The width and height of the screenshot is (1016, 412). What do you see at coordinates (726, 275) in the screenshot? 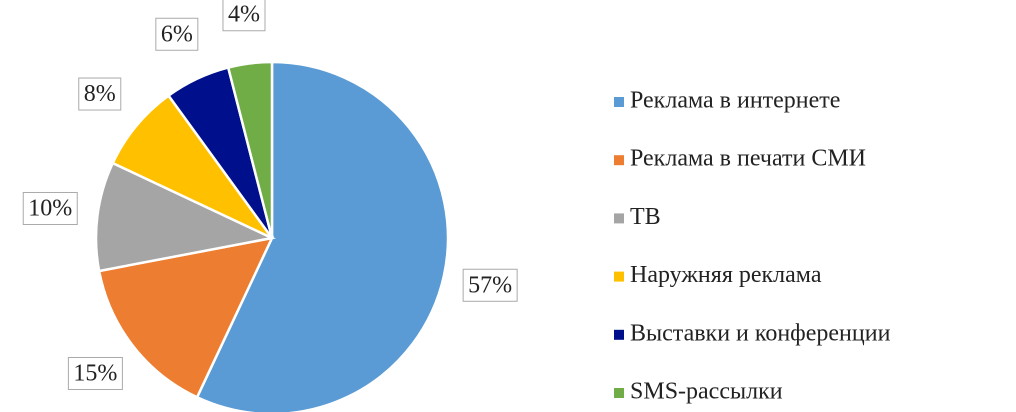
I see `legend-label: Наружняя реклама` at bounding box center [726, 275].